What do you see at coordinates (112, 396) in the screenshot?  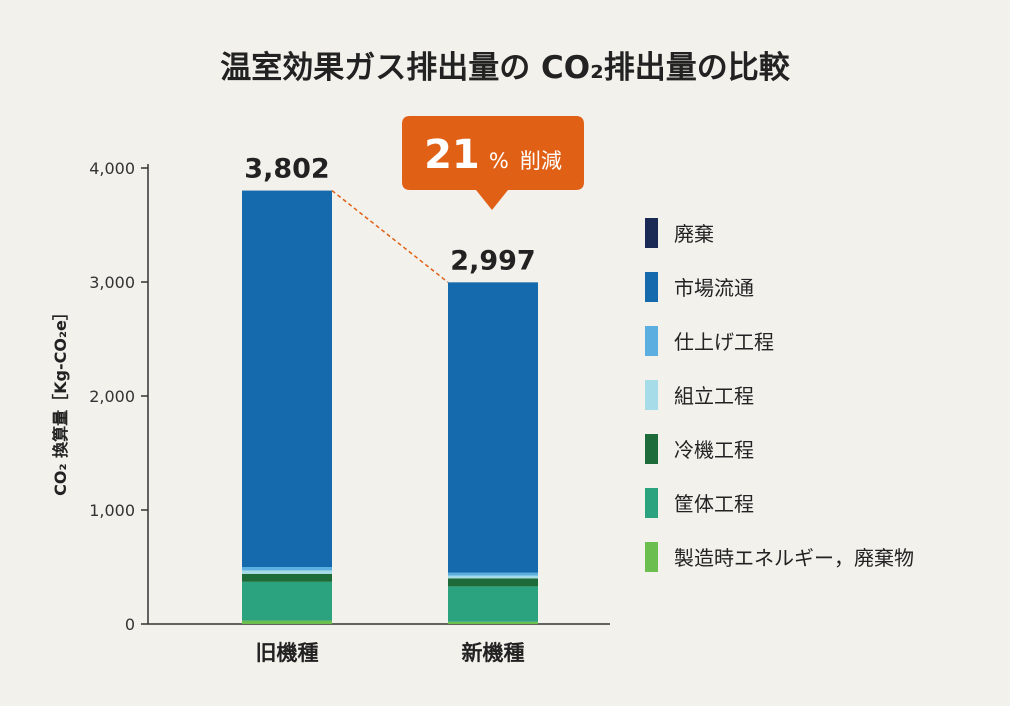 I see `y-tick-label: 2,000` at bounding box center [112, 396].